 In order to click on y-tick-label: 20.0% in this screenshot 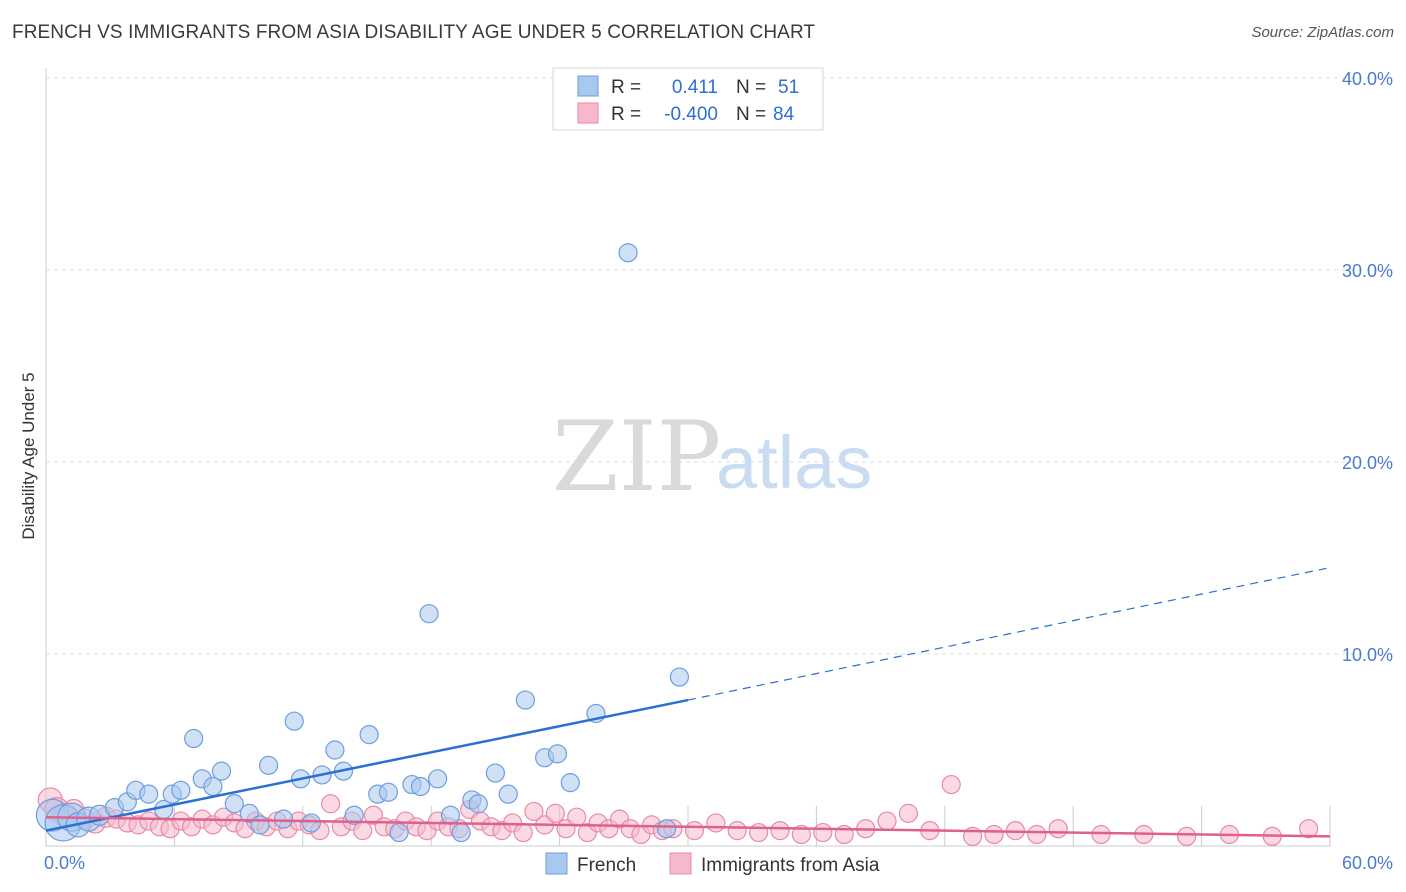, I will do `click(1367, 463)`.